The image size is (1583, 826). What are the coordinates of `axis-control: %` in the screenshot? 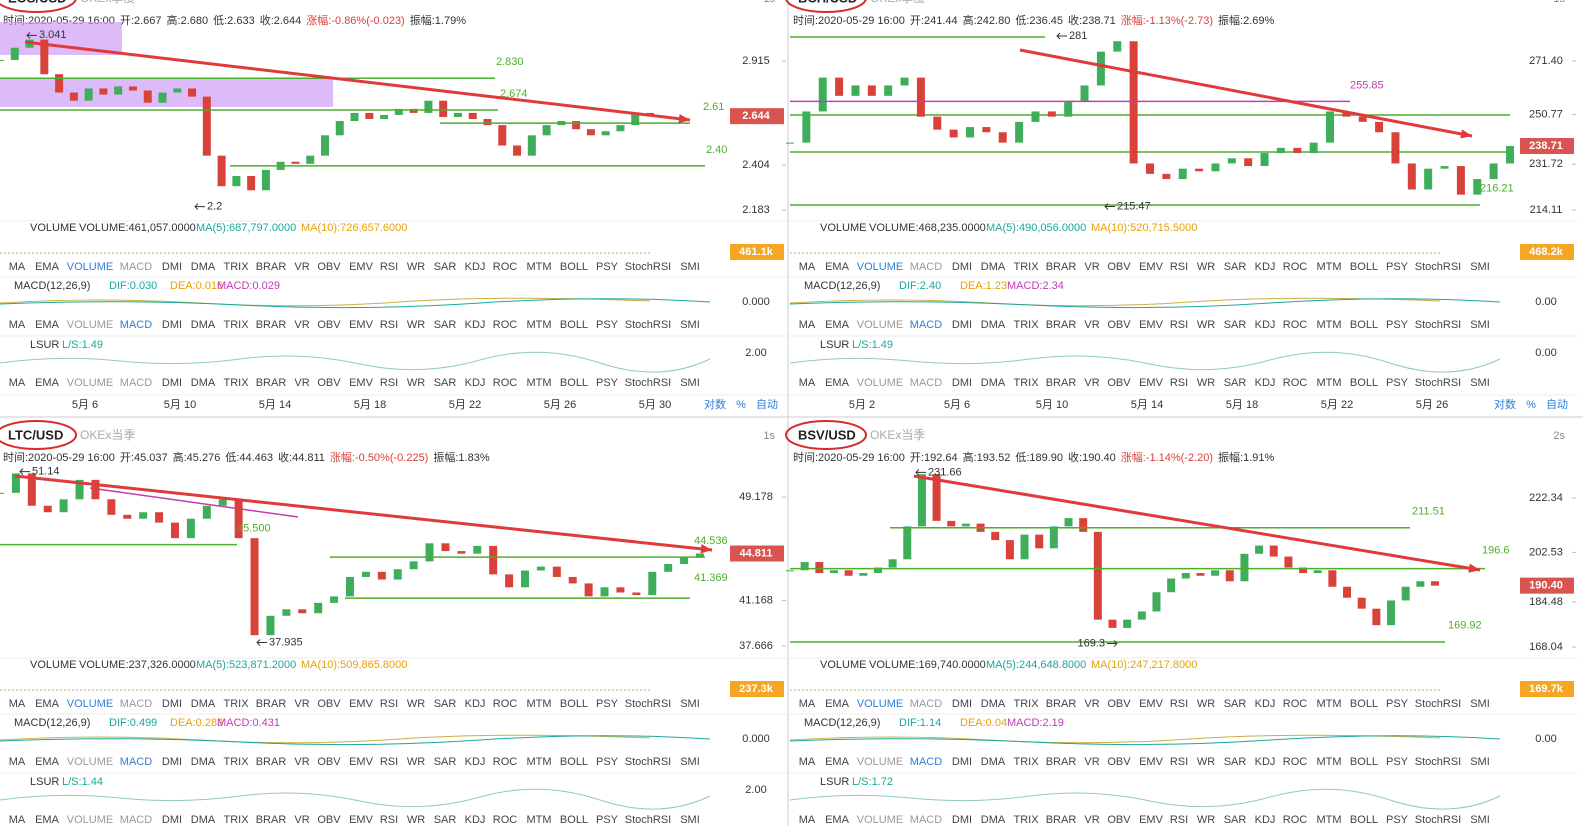 It's located at (1531, 405).